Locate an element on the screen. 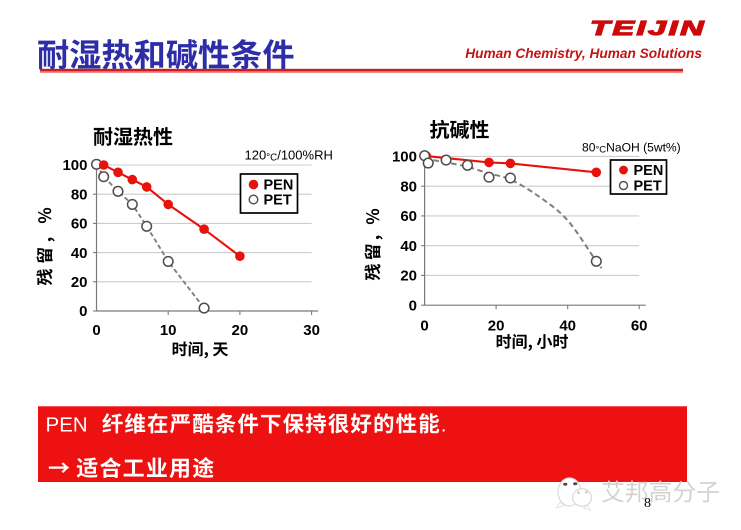 Image resolution: width=741 pixels, height=530 pixels. svg-text:Human Chemistry, Human Solutio: Human Chemistry, Human Solutions is located at coordinates (583, 53).